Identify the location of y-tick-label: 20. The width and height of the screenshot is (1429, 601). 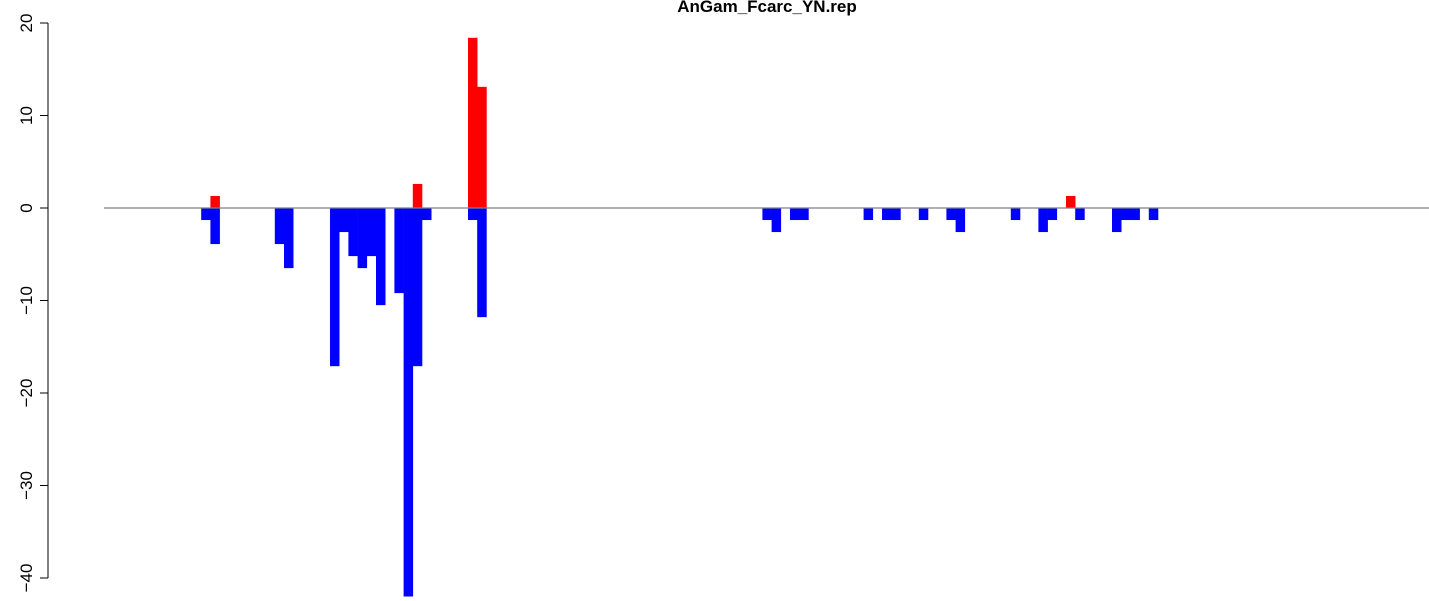
(26, 23).